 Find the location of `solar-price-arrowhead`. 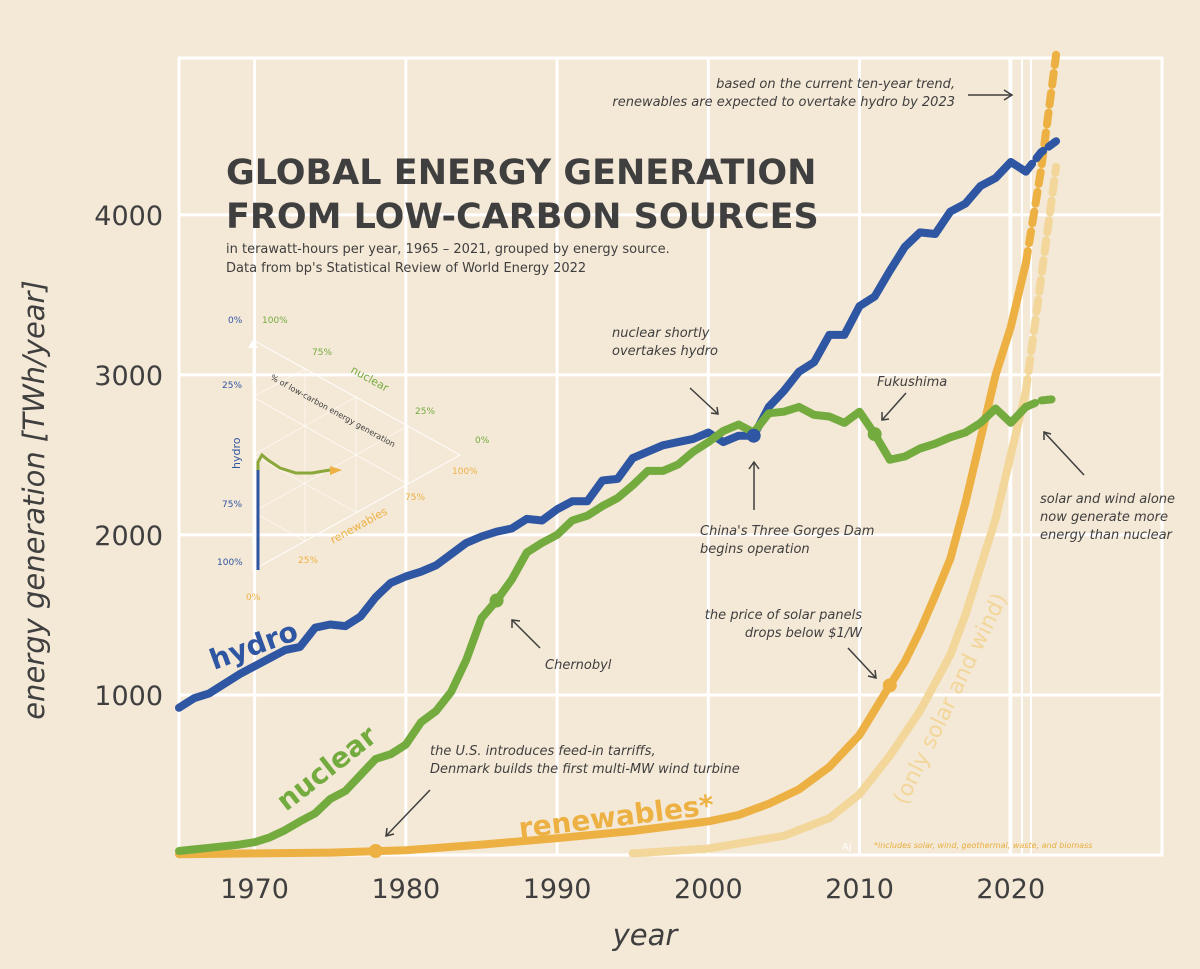

solar-price-arrowhead is located at coordinates (872, 674).